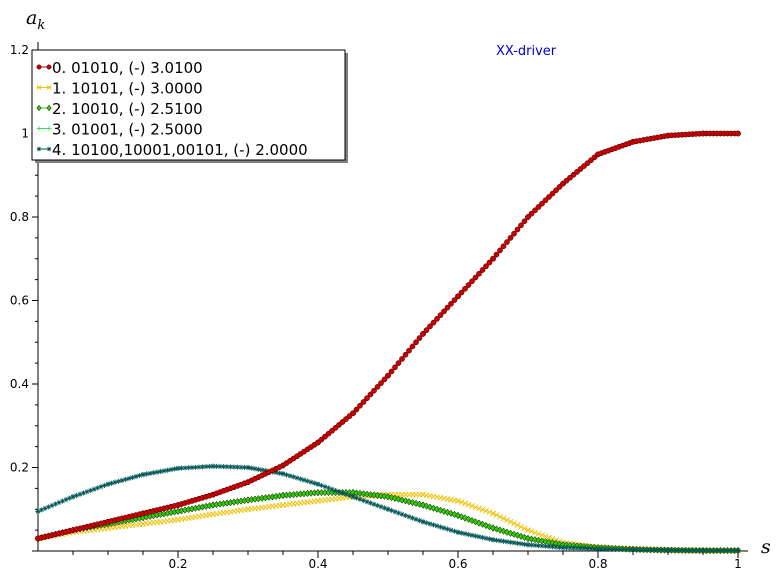 Image resolution: width=781 pixels, height=582 pixels. What do you see at coordinates (19, 384) in the screenshot?
I see `y-tick-label: 0.4` at bounding box center [19, 384].